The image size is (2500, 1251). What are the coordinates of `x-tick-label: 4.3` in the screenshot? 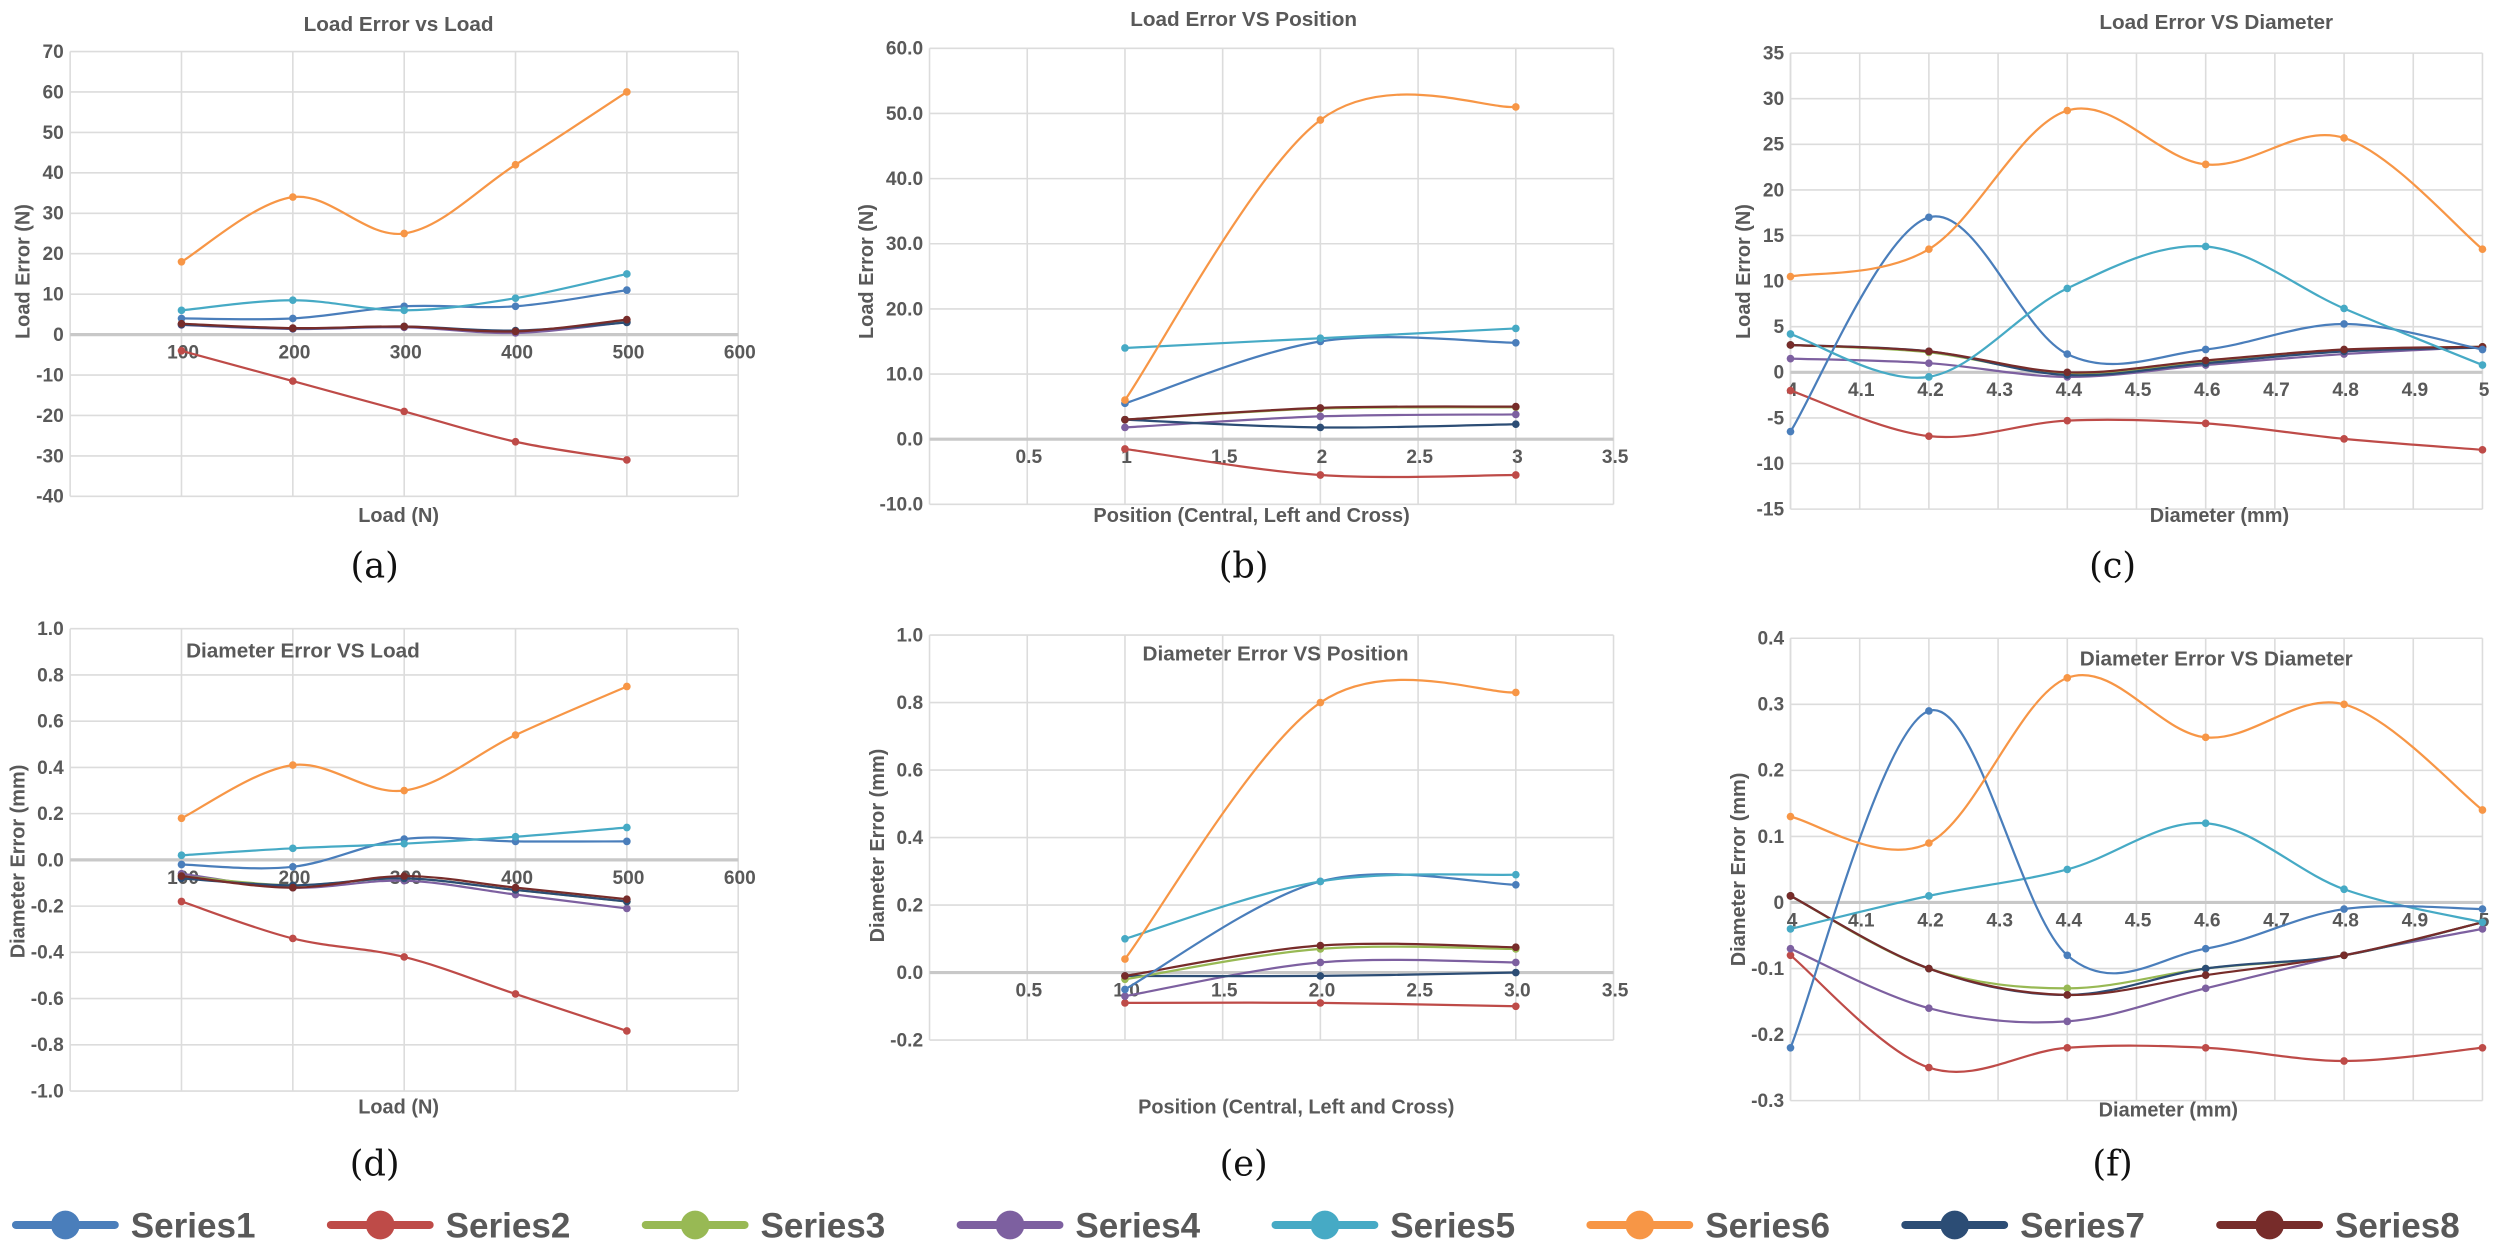 It's located at (1999, 390).